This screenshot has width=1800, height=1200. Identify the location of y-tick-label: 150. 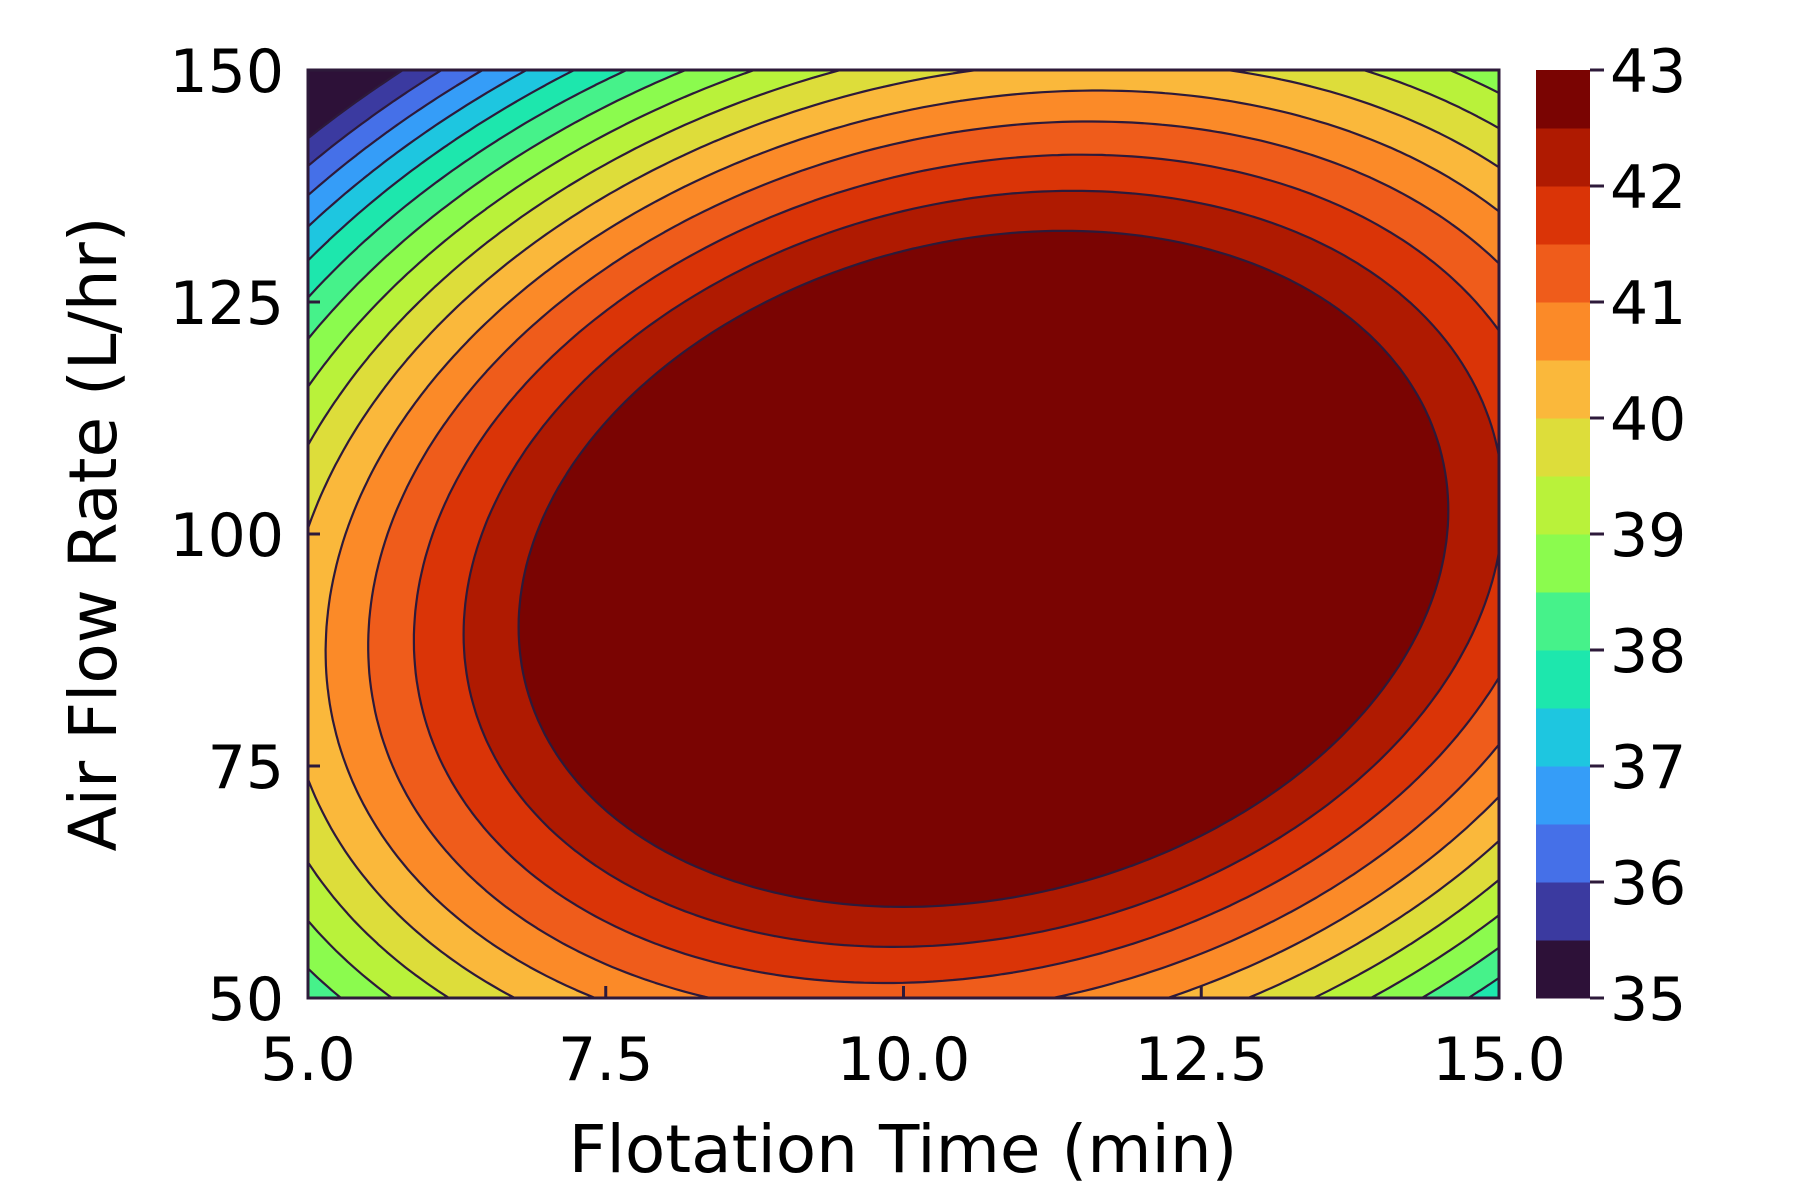
(226, 72).